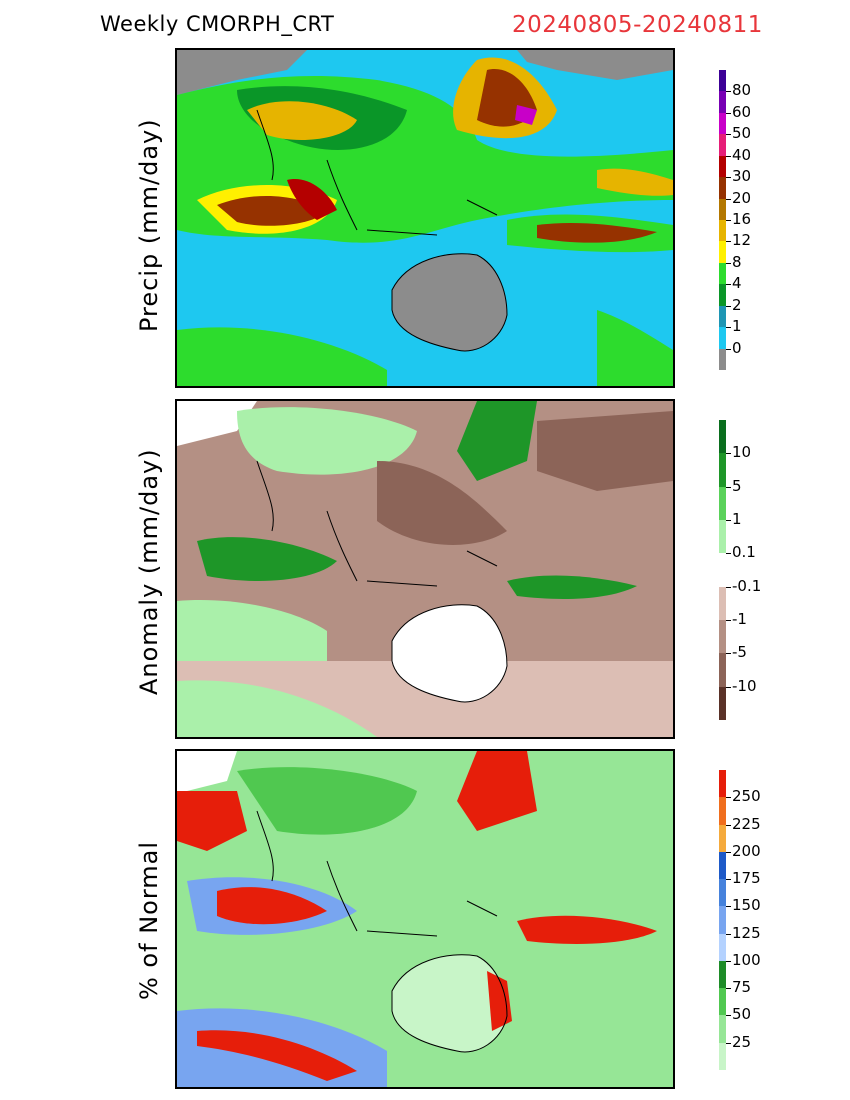  What do you see at coordinates (737, 261) in the screenshot?
I see `colorbar-label: 8` at bounding box center [737, 261].